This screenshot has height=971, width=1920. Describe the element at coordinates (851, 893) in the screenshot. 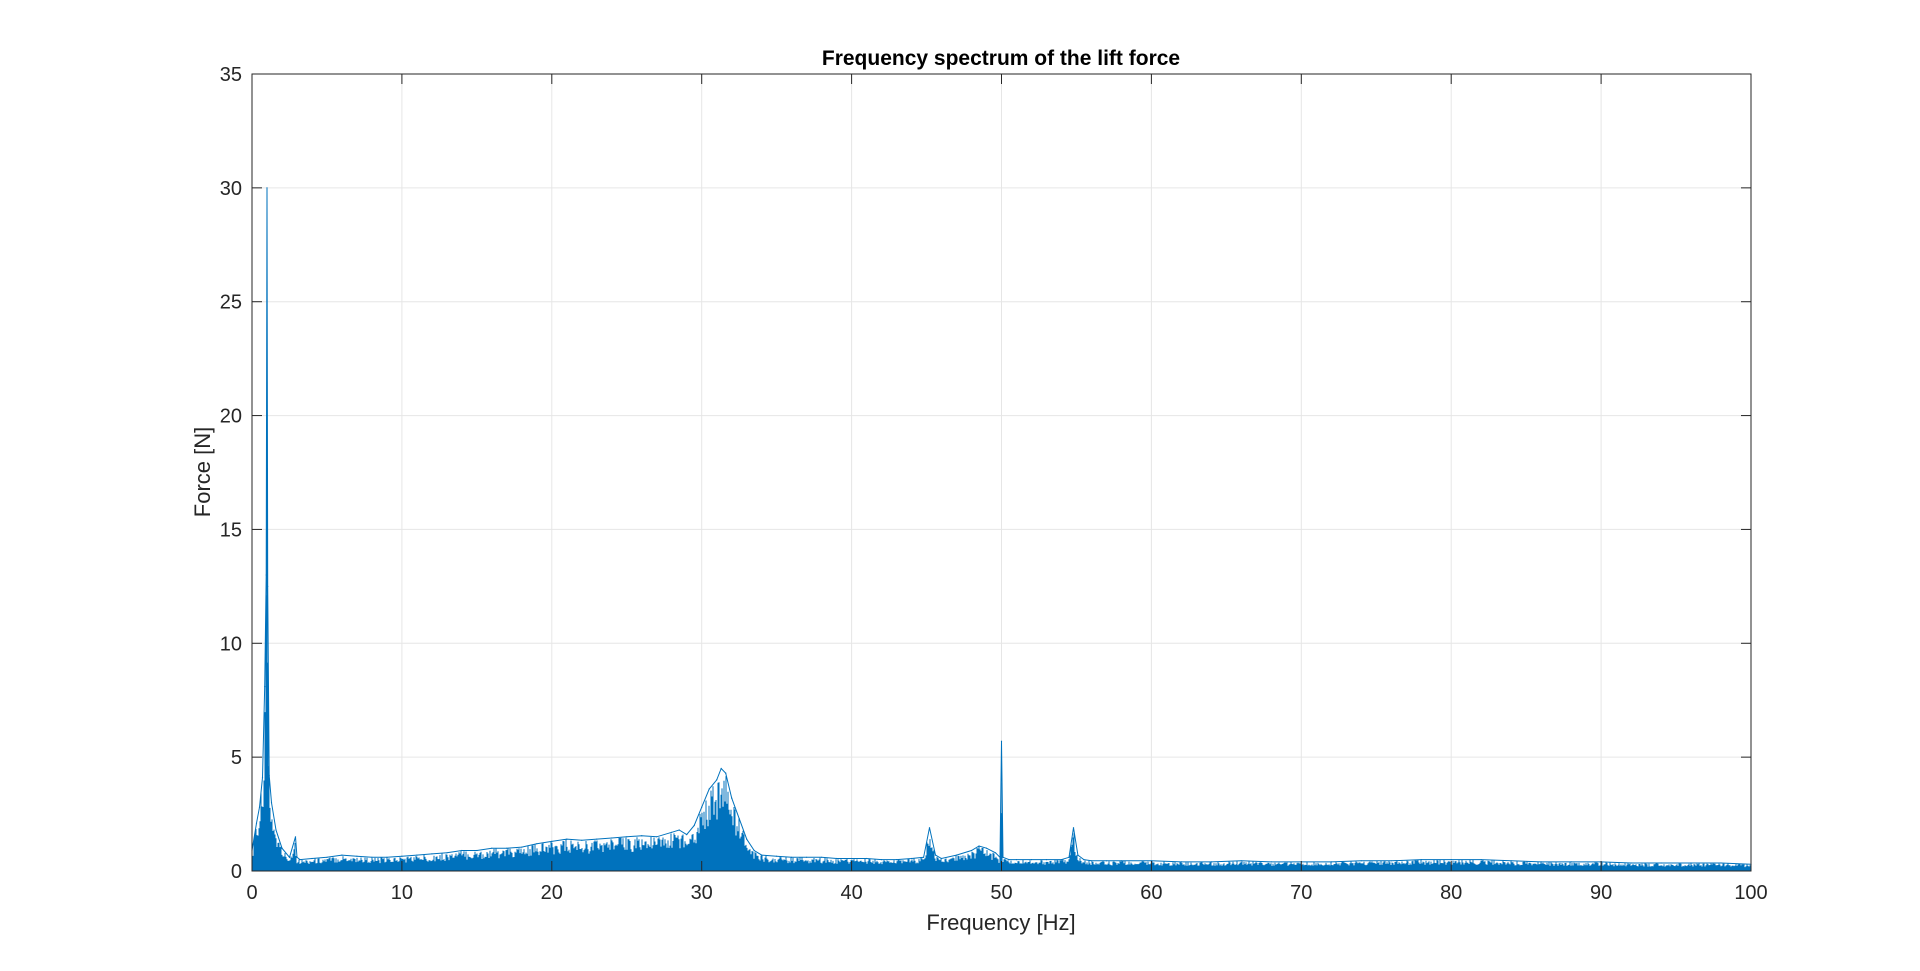

I see `x-tick-label: 40` at that location.